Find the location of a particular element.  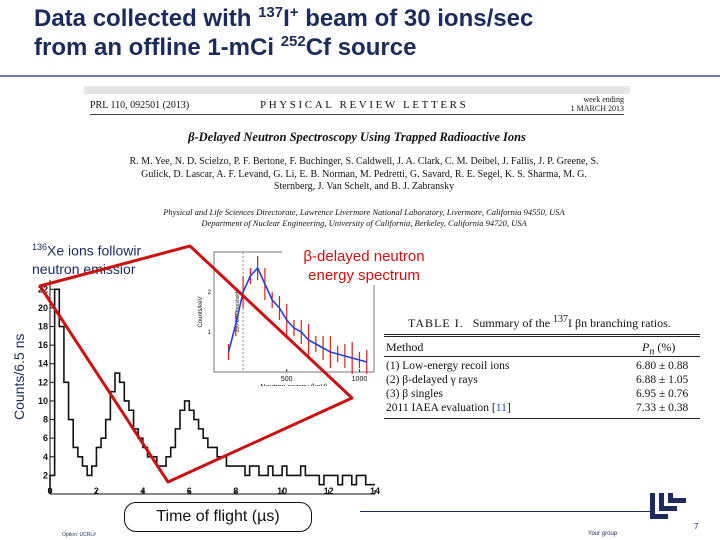

table-bottom-rule is located at coordinates (542, 418).